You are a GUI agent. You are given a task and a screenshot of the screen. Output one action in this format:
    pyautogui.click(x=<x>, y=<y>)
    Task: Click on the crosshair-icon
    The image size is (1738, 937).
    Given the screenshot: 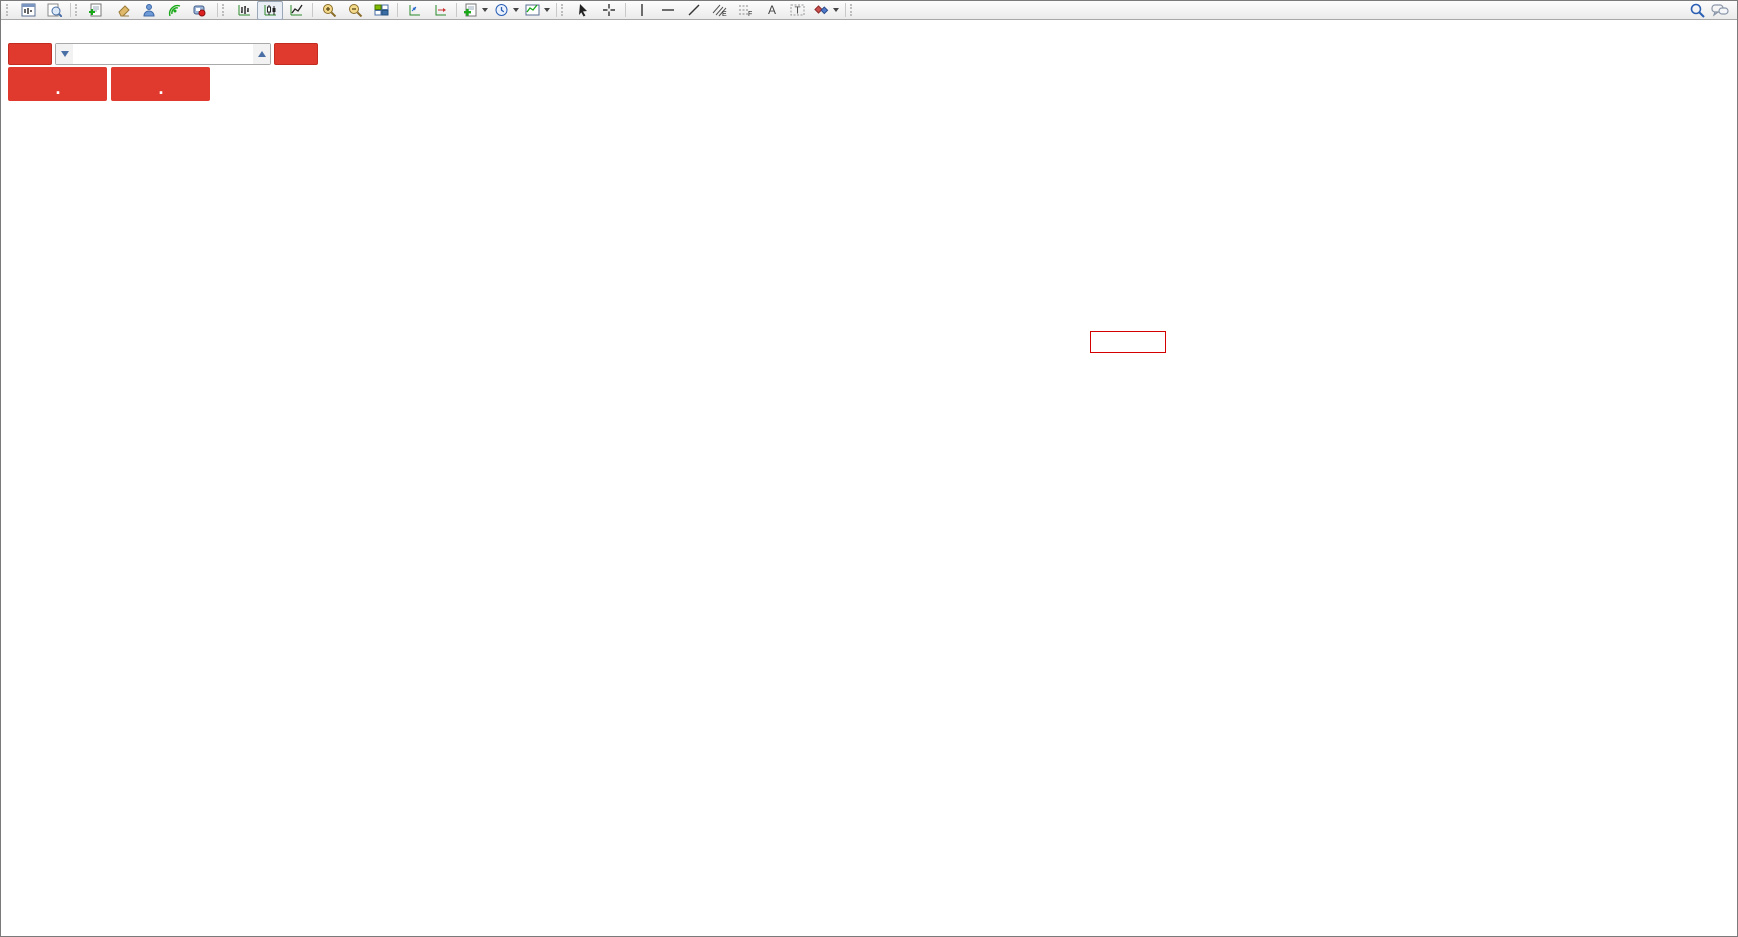 What is the action you would take?
    pyautogui.click(x=609, y=10)
    